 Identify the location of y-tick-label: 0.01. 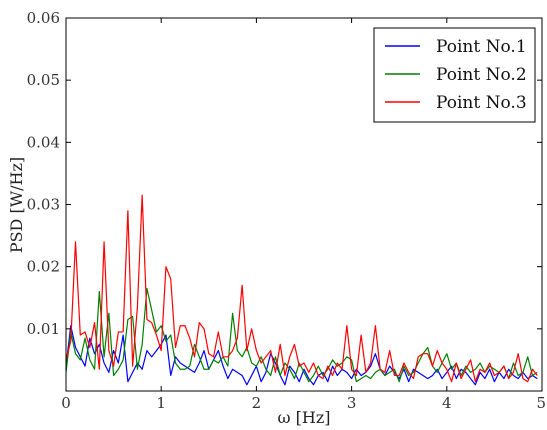
(43, 329).